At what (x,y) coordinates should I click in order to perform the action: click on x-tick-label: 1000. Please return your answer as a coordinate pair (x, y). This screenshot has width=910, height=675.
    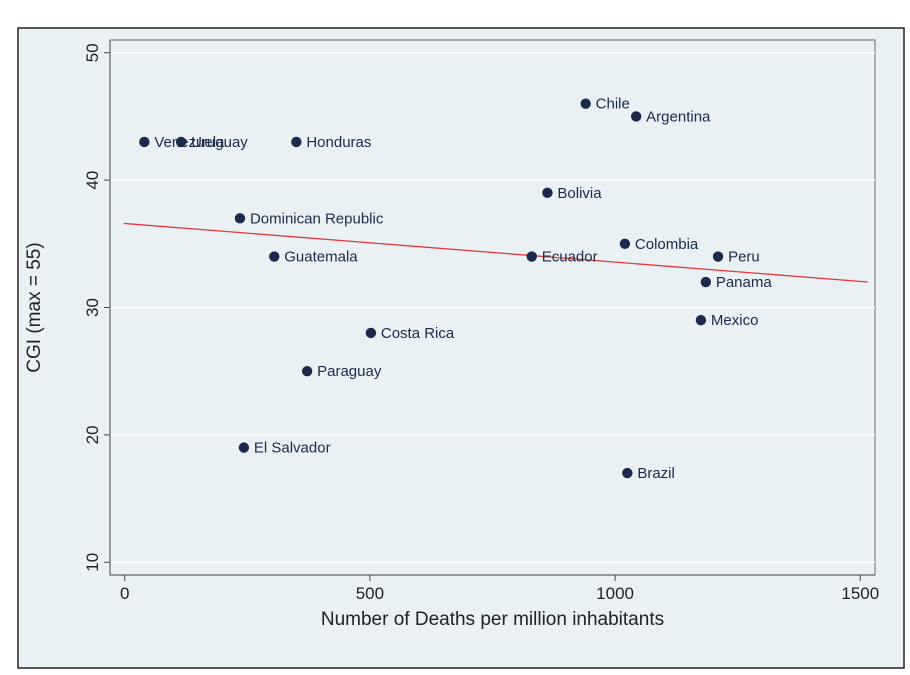
    Looking at the image, I should click on (615, 593).